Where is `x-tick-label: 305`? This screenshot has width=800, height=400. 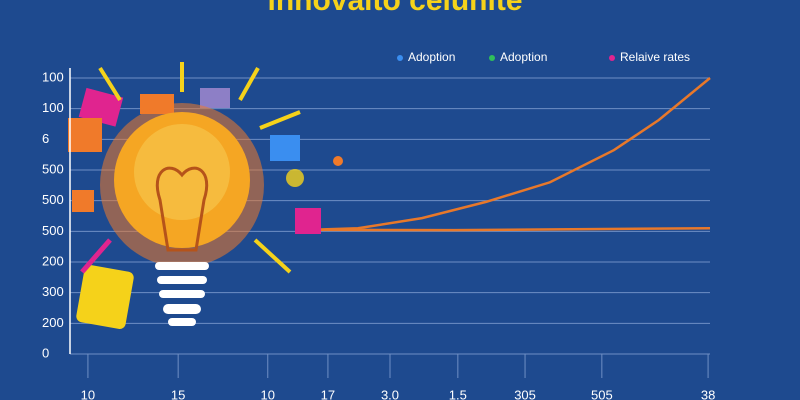 x-tick-label: 305 is located at coordinates (525, 393).